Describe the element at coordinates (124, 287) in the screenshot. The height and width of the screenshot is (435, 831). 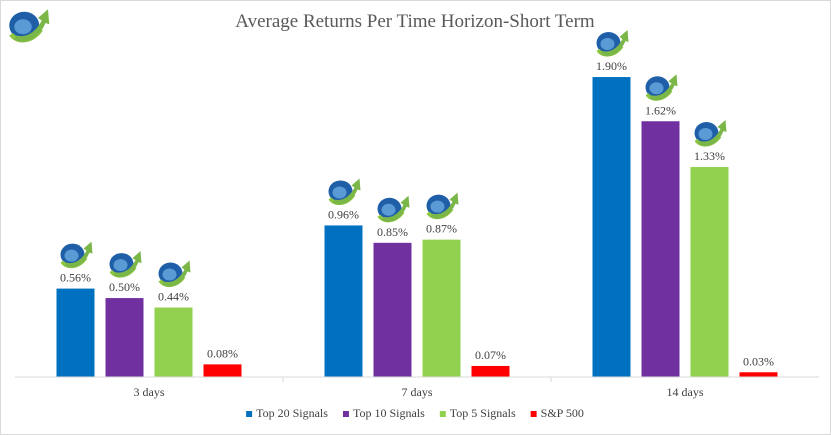
I see `data-label-top-10-signals-3-days: 0.50%` at that location.